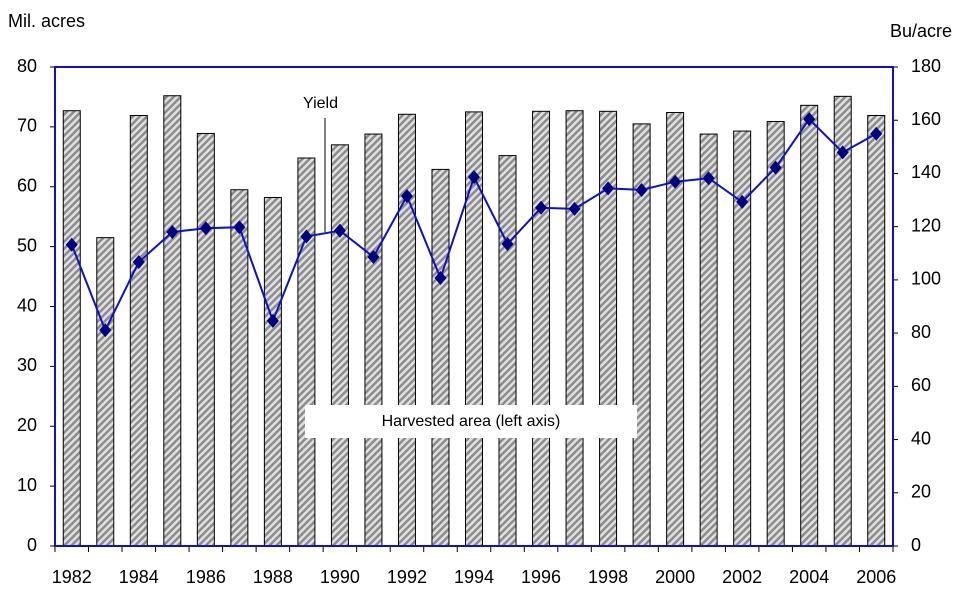  Describe the element at coordinates (926, 225) in the screenshot. I see `y2-tick-label: 120` at that location.